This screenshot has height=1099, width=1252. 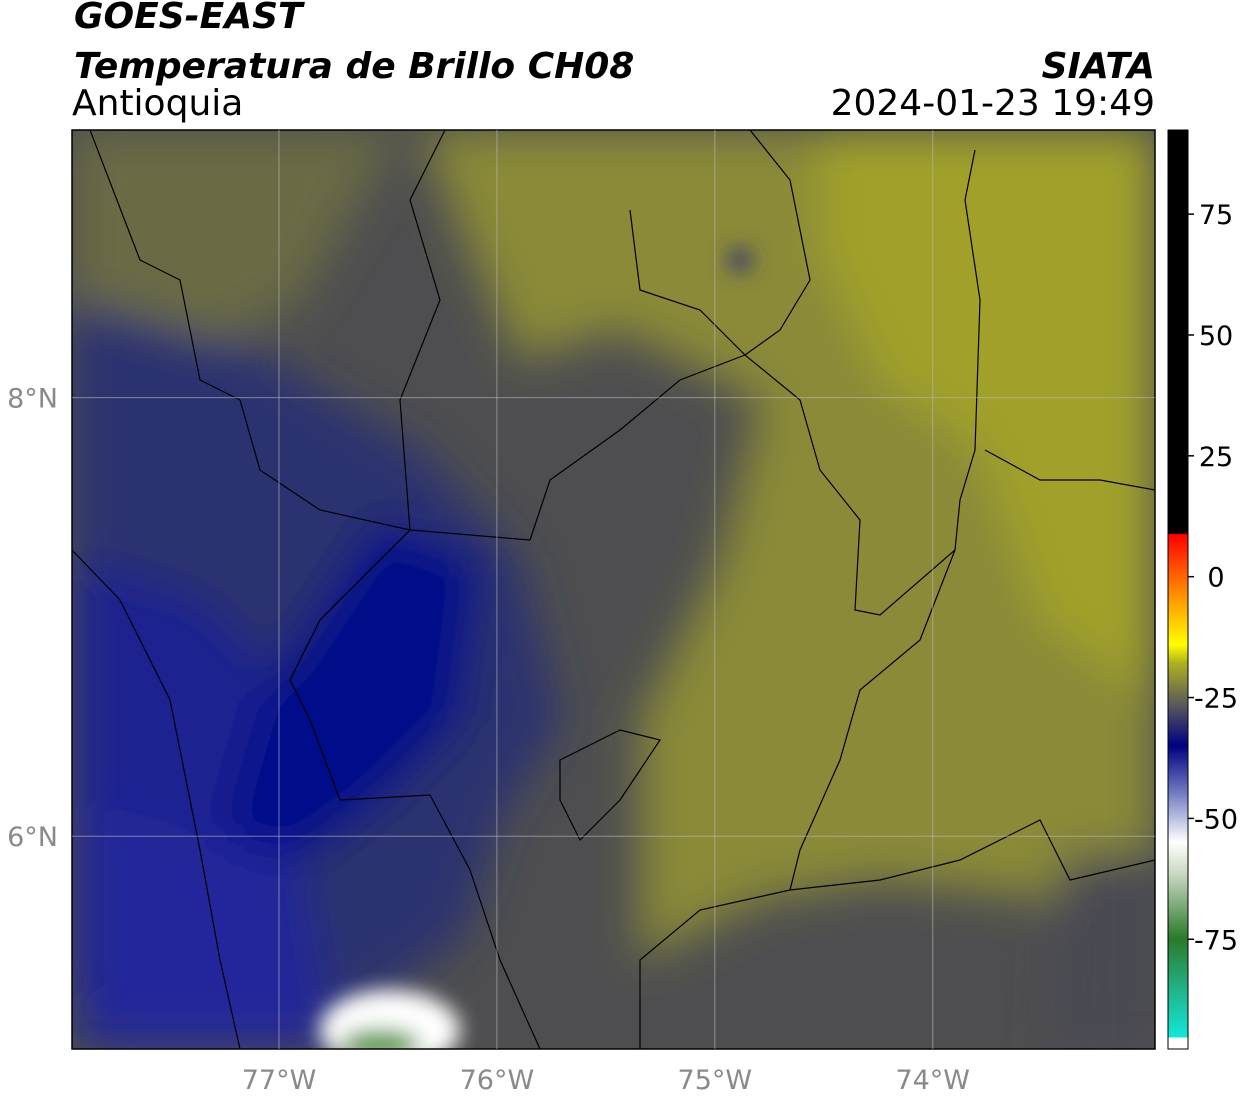 What do you see at coordinates (354, 66) in the screenshot?
I see `subtitle: Temperatura de Brillo CH08` at bounding box center [354, 66].